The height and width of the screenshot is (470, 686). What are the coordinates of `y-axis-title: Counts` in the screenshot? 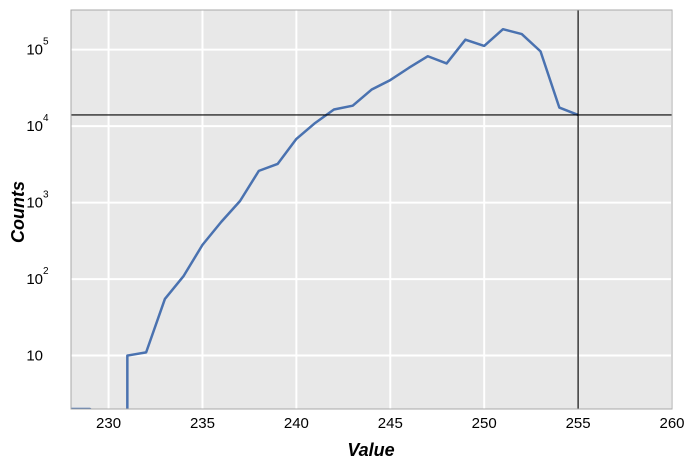 It's located at (18, 212).